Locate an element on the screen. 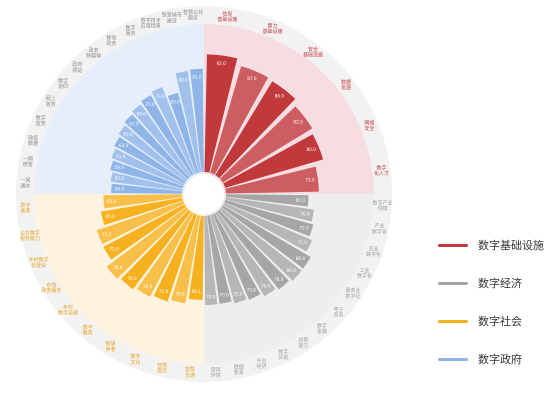 Image resolution: width=550 pixels, height=407 pixels. category-label: 乡村数字化建设 is located at coordinates (39, 262).